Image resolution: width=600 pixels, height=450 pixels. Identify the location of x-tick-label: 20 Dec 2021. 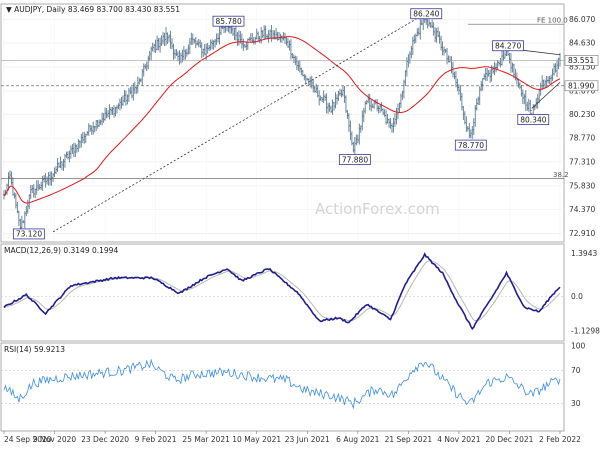
(509, 439).